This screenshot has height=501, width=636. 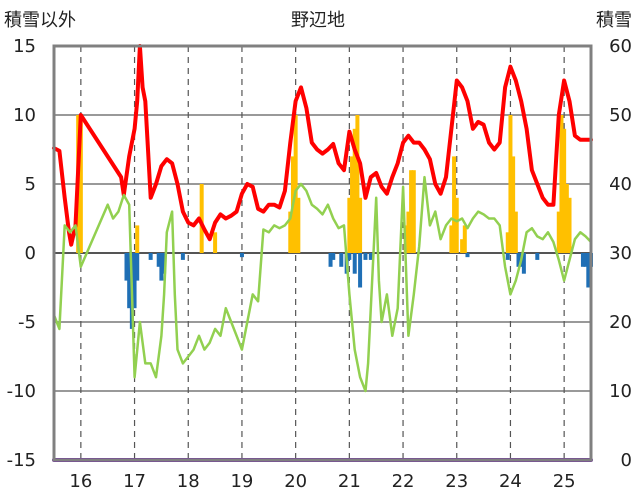 I want to click on y-right-tick-label: 50, so click(x=620, y=115).